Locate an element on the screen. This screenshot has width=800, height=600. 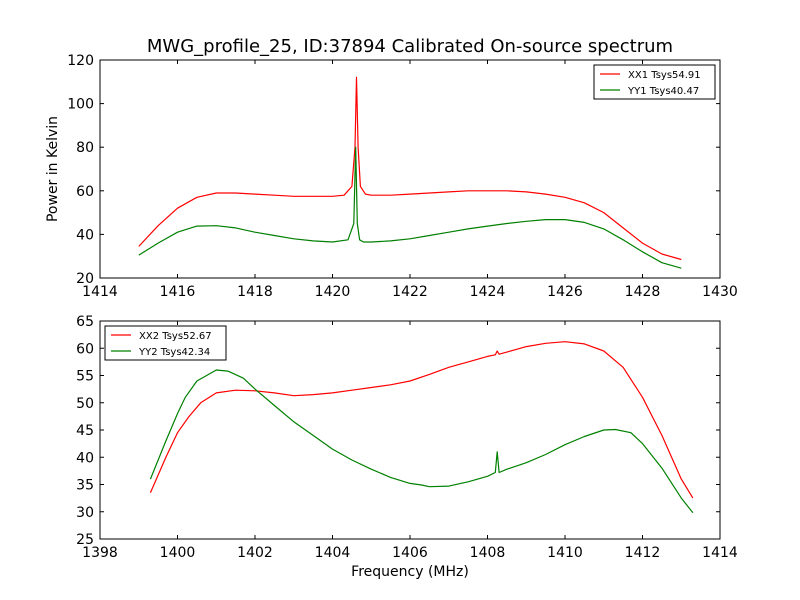
top-x-tick-label: 1414 is located at coordinates (100, 292).